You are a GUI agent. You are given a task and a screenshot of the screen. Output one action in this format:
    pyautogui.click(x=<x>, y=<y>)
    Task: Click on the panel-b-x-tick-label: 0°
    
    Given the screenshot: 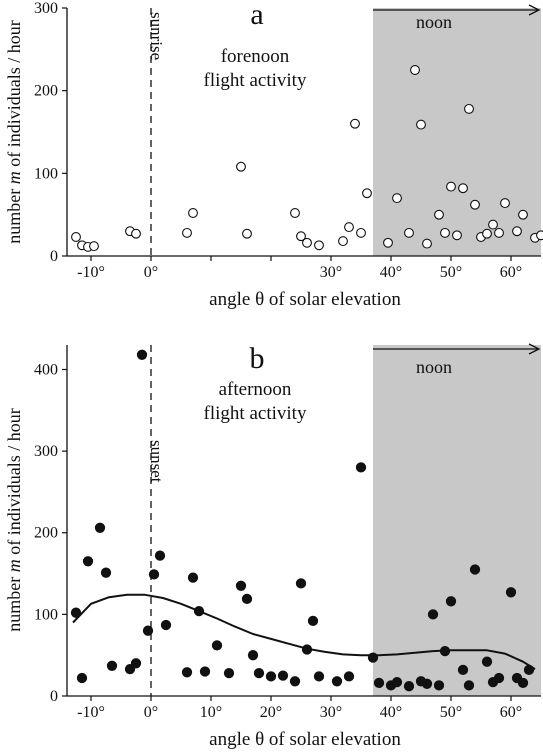 What is the action you would take?
    pyautogui.click(x=151, y=712)
    